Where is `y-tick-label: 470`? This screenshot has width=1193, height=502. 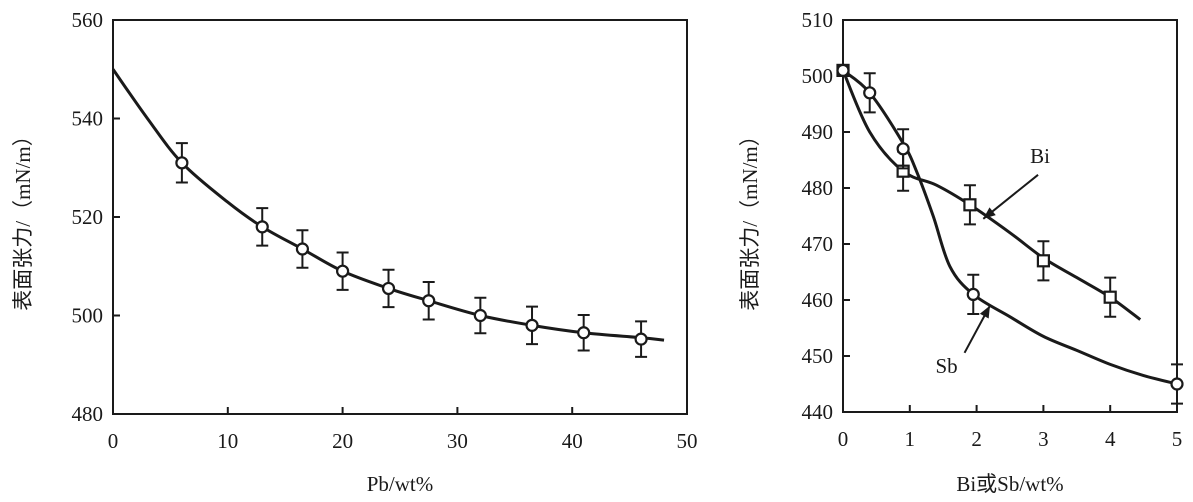 y-tick-label: 470 is located at coordinates (818, 244).